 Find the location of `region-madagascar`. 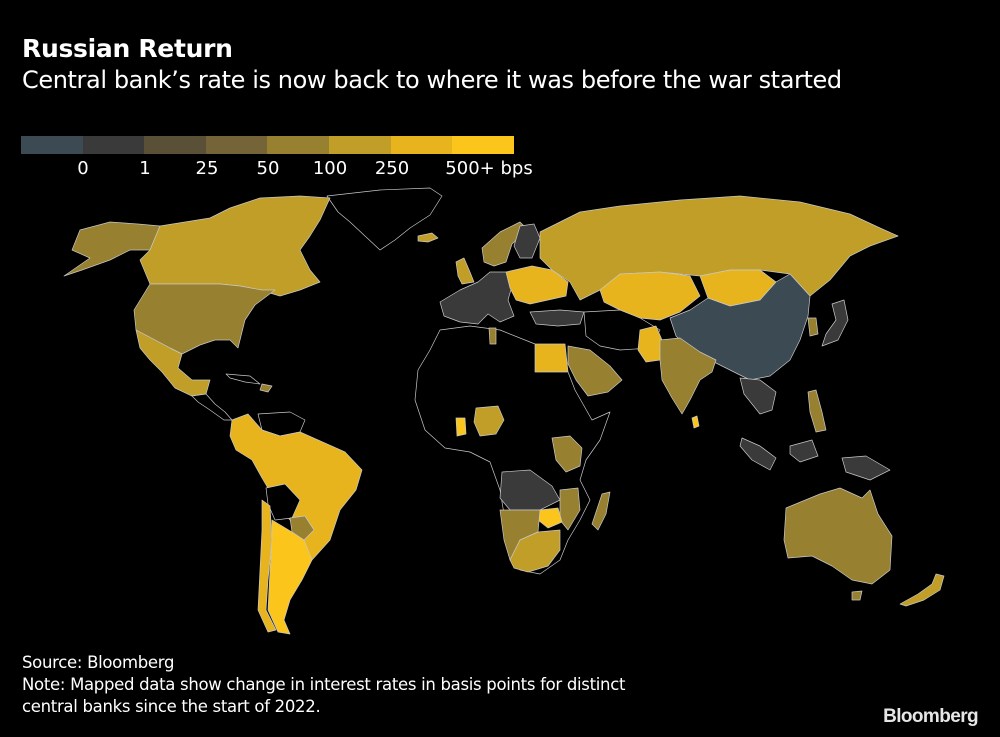

region-madagascar is located at coordinates (601, 511).